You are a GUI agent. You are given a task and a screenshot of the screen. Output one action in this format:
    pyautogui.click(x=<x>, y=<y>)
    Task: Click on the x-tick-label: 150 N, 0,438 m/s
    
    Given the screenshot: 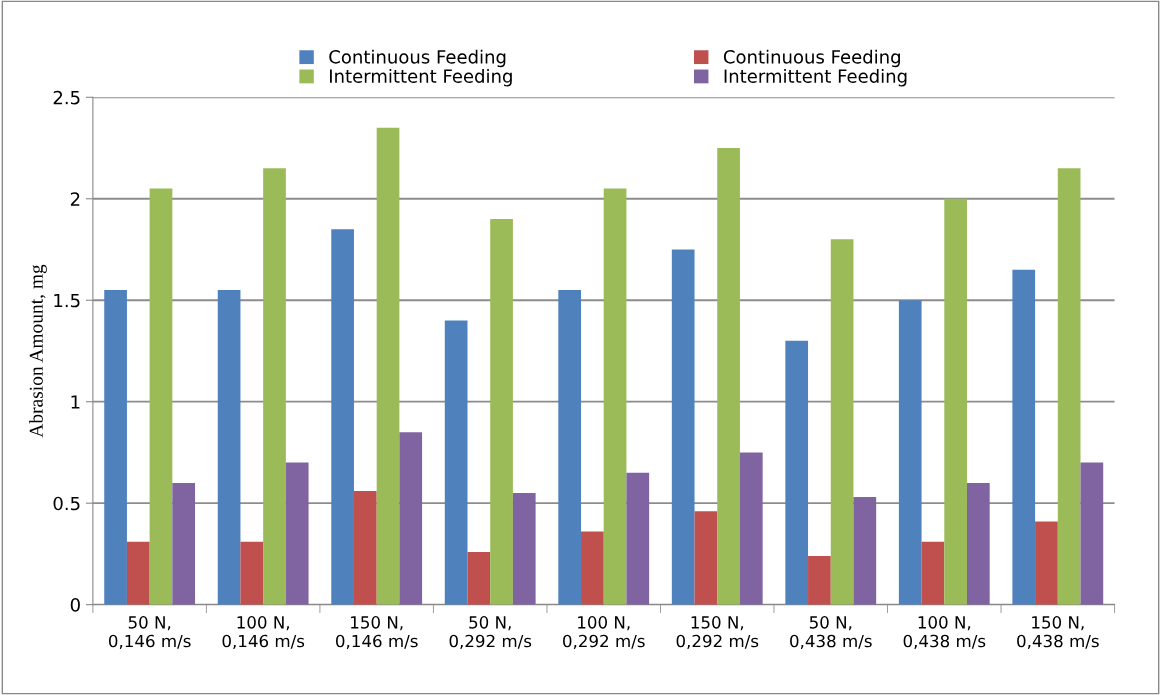 What is the action you would take?
    pyautogui.click(x=1058, y=633)
    